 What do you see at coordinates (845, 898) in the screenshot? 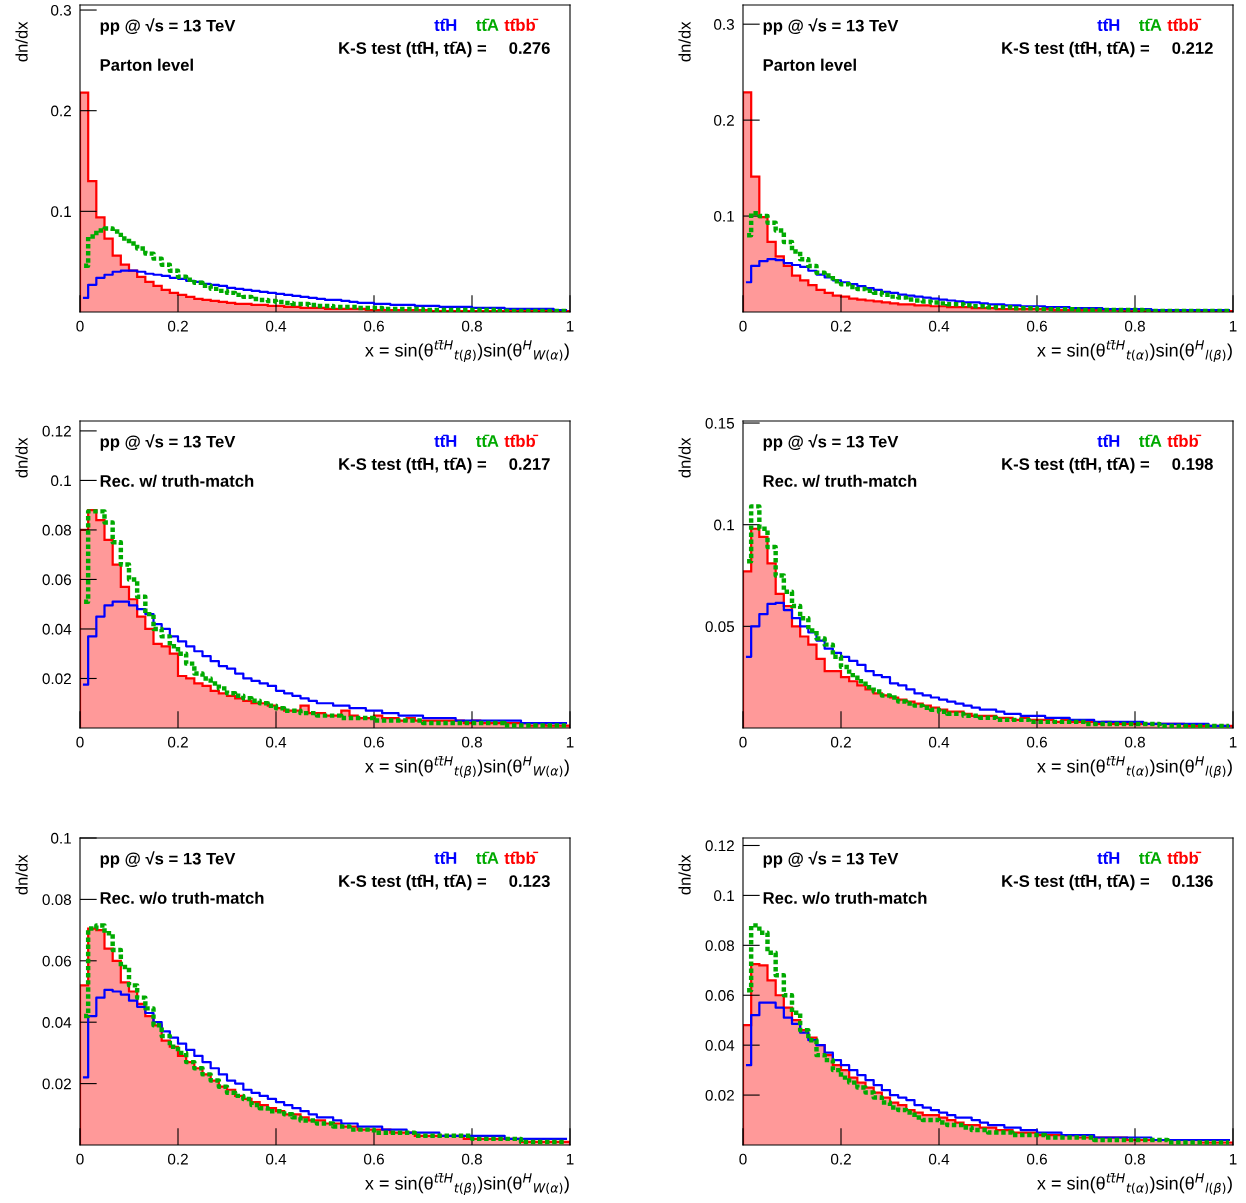
I see `annotation: Rec. w/o truth-match` at bounding box center [845, 898].